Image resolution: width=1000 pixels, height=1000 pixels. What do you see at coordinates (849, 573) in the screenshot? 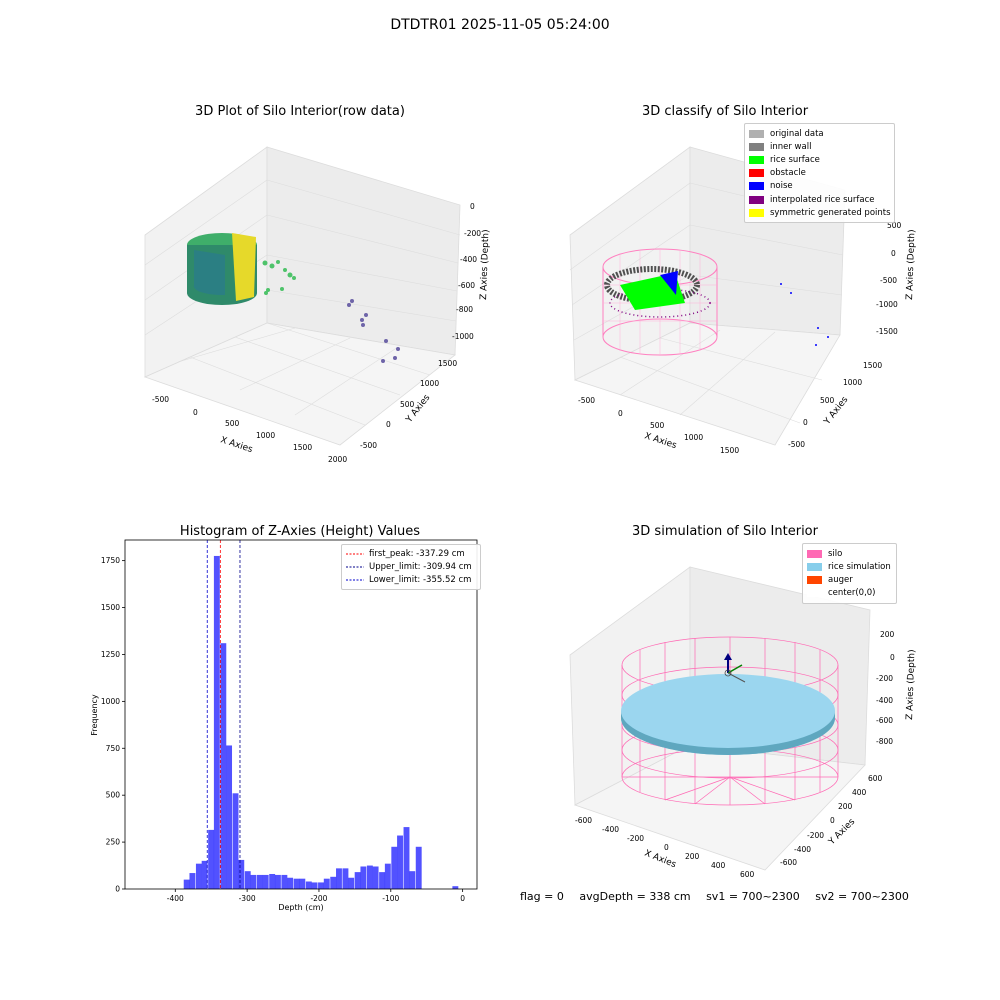
I see `simulation-legend: silo rice simulation auger center(0,0)` at bounding box center [849, 573].